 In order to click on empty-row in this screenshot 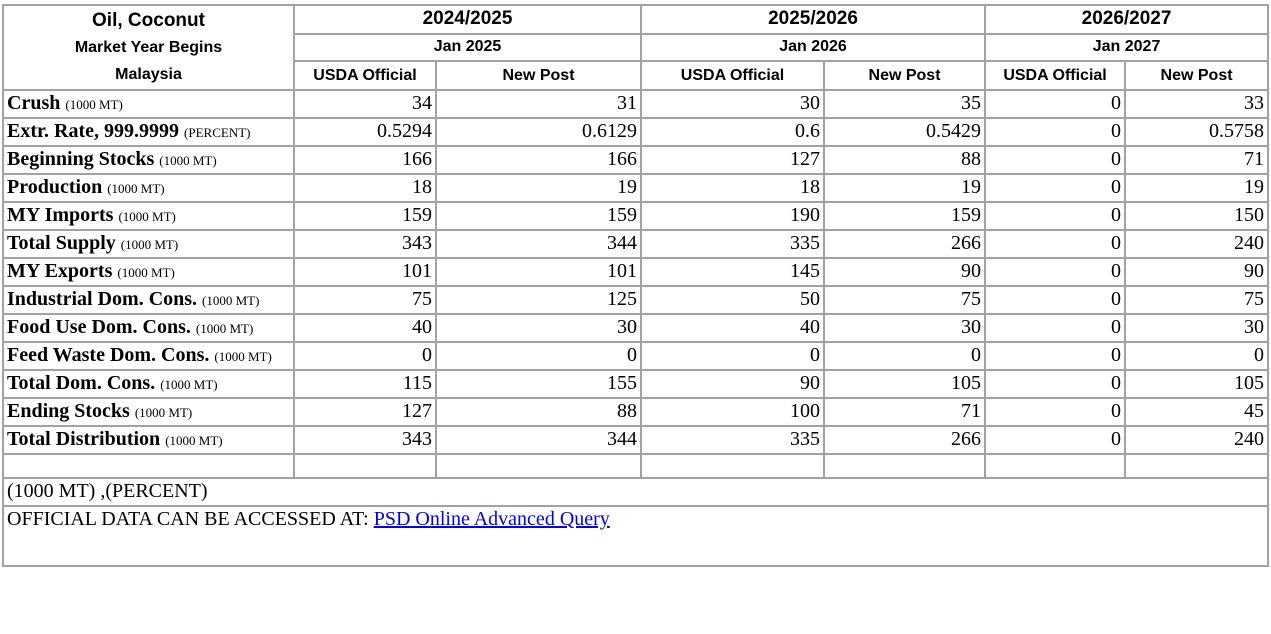, I will do `click(636, 466)`.